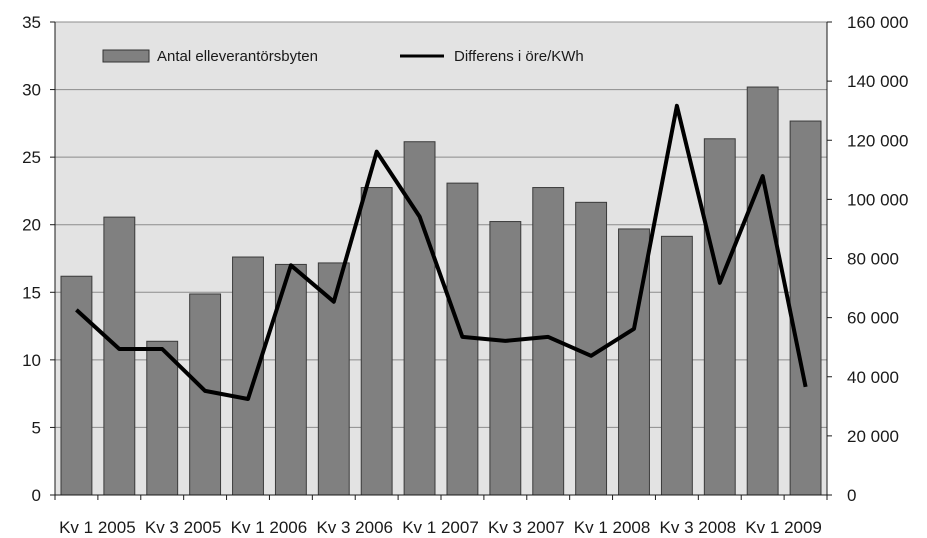 The width and height of the screenshot is (927, 538). I want to click on x-tick-label: Kv 1 2005, so click(97, 527).